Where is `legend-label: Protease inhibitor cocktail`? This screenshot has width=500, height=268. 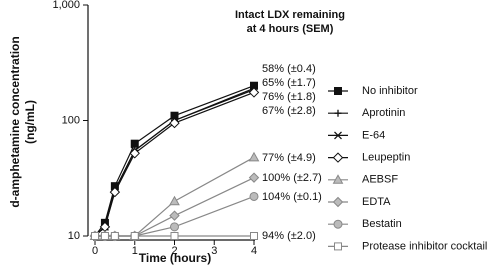 legend-label: Protease inhibitor cocktail is located at coordinates (424, 246).